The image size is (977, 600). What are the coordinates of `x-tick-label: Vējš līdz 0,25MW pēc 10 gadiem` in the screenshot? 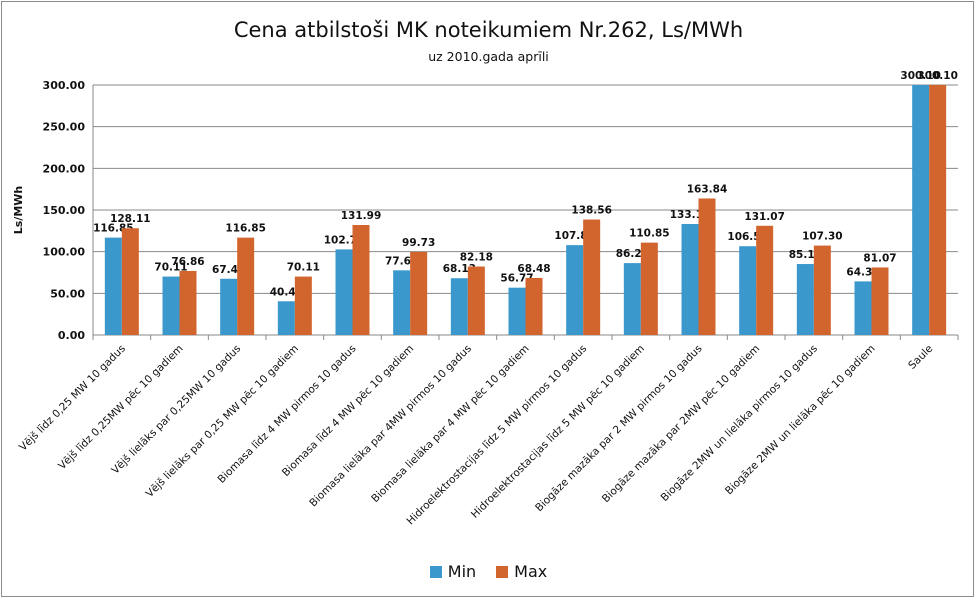 It's located at (121, 408).